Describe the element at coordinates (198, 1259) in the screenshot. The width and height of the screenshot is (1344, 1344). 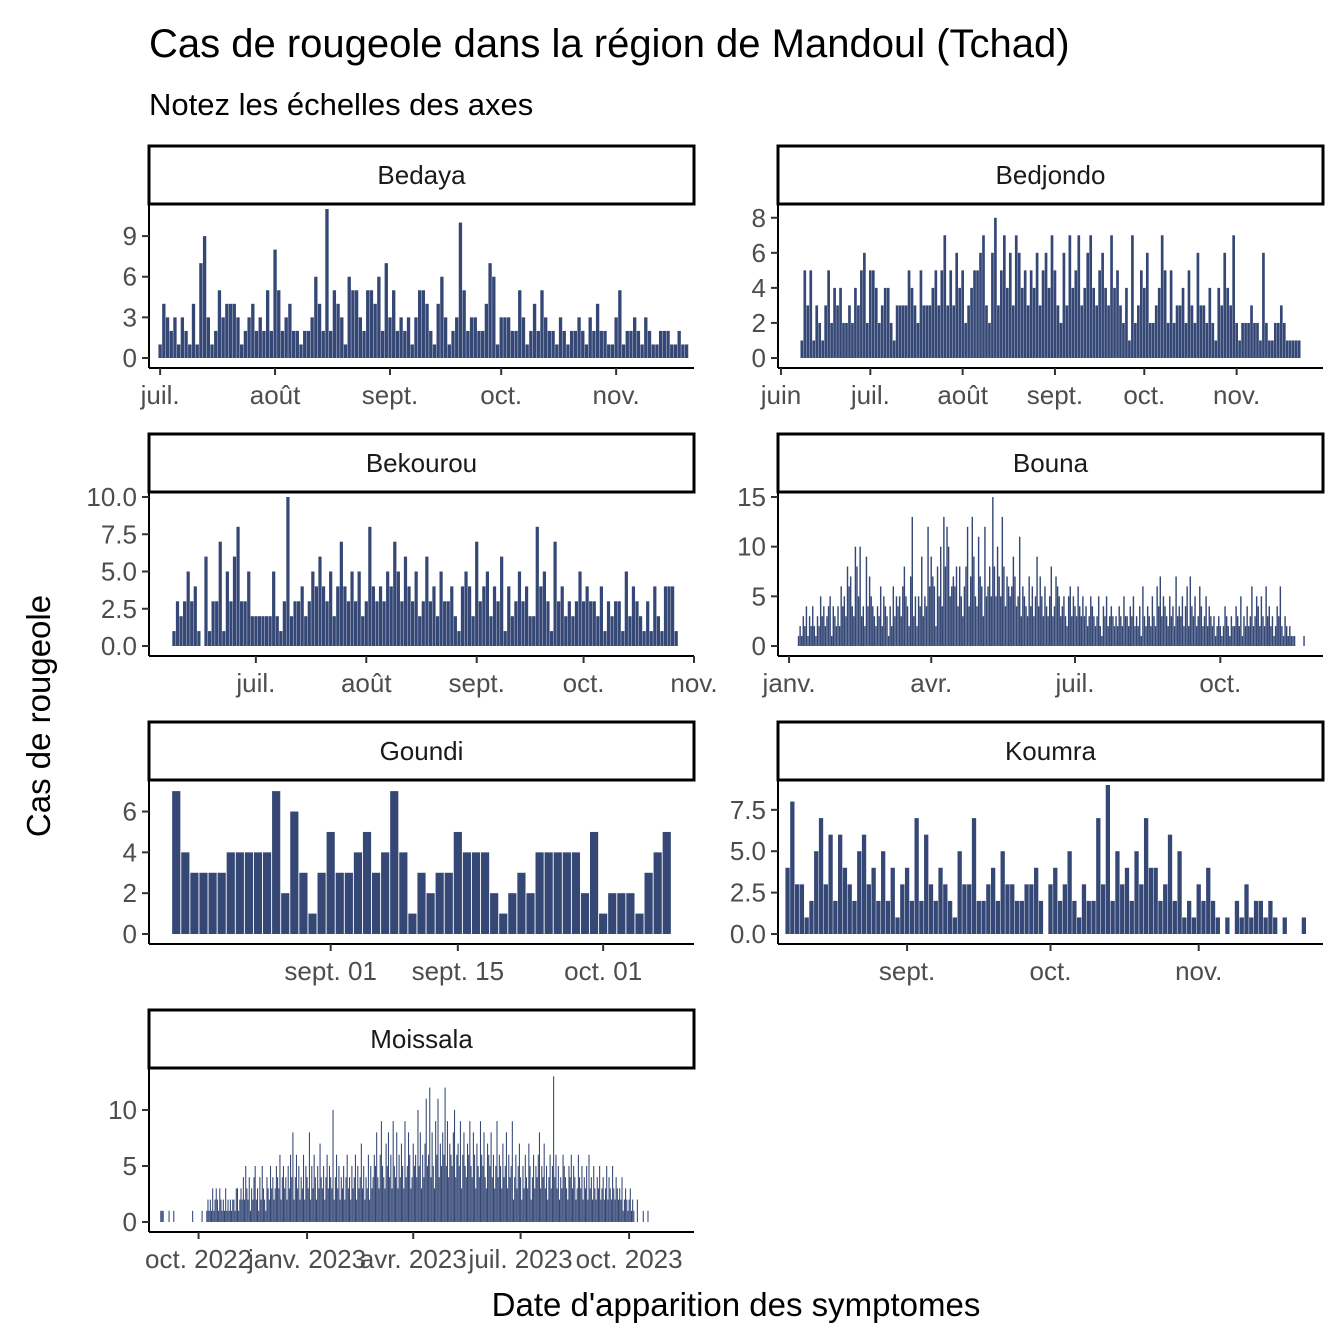
I see `x-tick-label: oct. 2022` at that location.